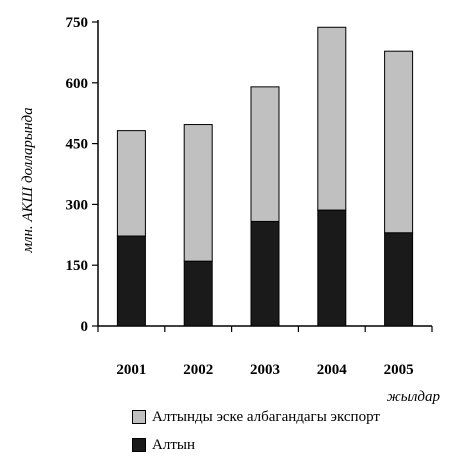  What do you see at coordinates (77, 266) in the screenshot?
I see `y-tick-label-1: 150` at bounding box center [77, 266].